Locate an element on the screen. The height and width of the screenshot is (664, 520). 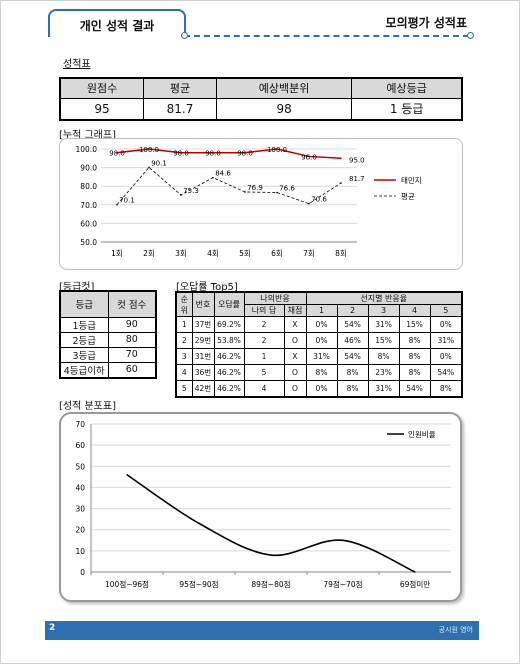
table-row: 4 36번 46.2% 5 O 8% 8% 23% 8% 54% is located at coordinates (319, 372).